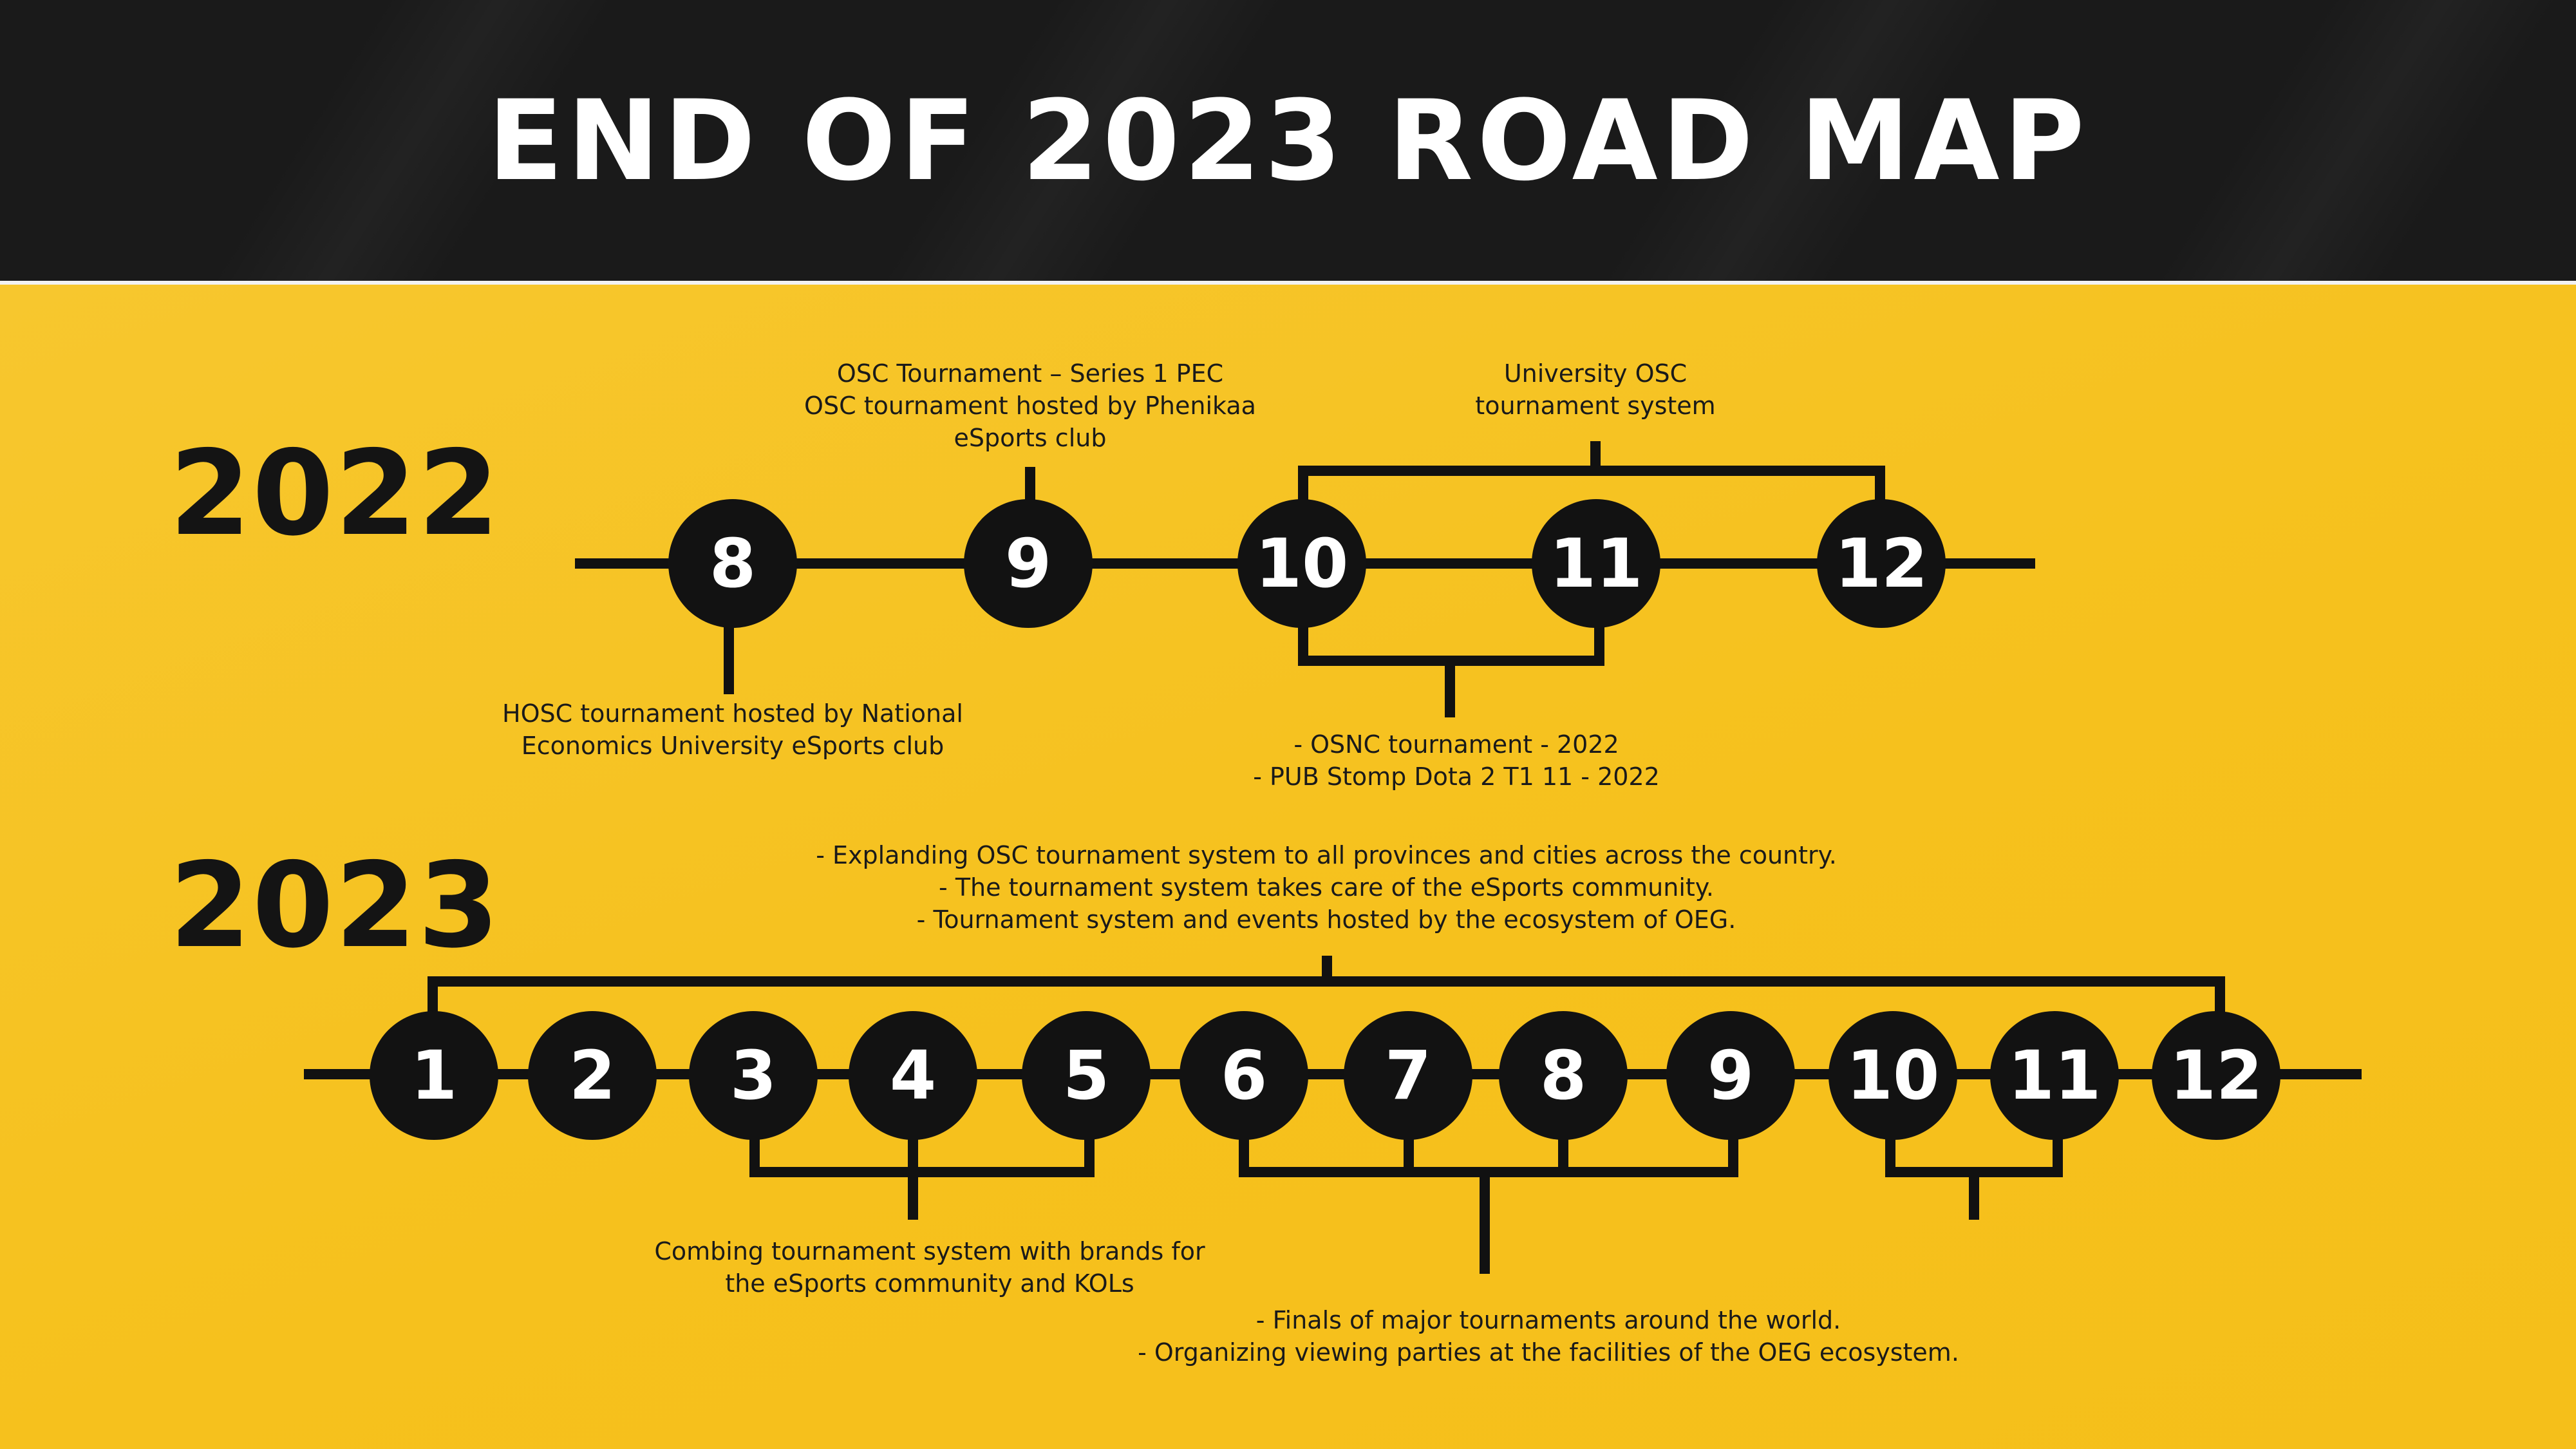 The image size is (2576, 1449). Describe the element at coordinates (1301, 563) in the screenshot. I see `month-node-2022-10: 10` at that location.